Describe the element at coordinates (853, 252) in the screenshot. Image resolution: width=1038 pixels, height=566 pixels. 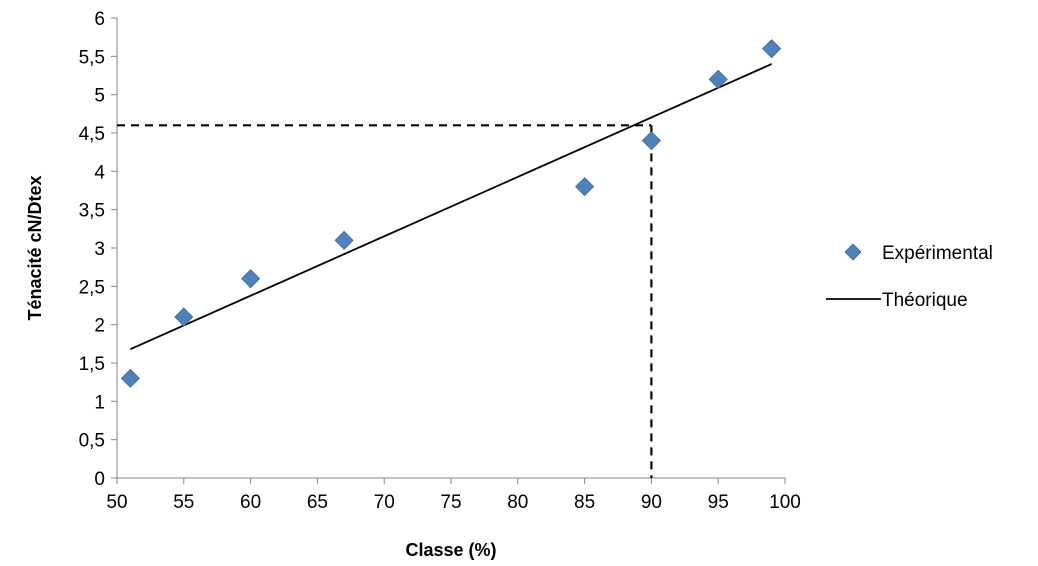
I see `legend-marker-swatch` at that location.